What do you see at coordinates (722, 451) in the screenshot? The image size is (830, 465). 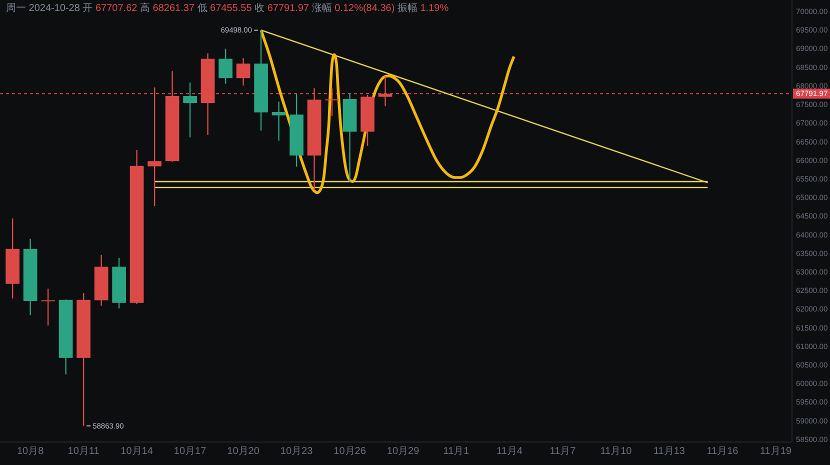 I see `x-tick-label: 11月16` at bounding box center [722, 451].